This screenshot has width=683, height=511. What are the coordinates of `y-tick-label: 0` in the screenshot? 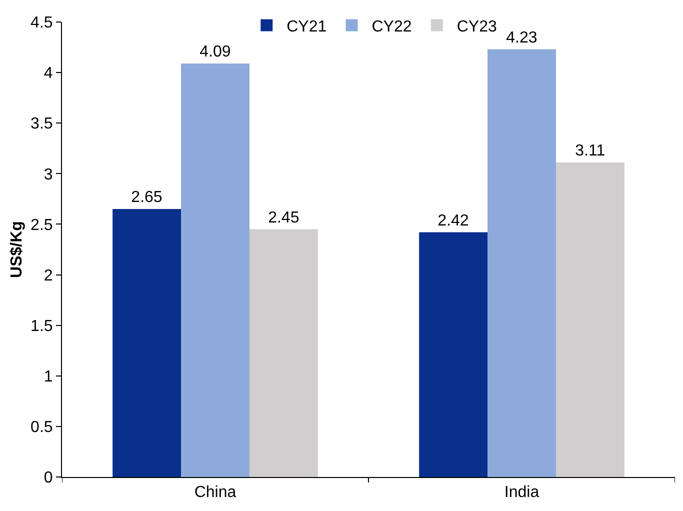 It's located at (48, 478).